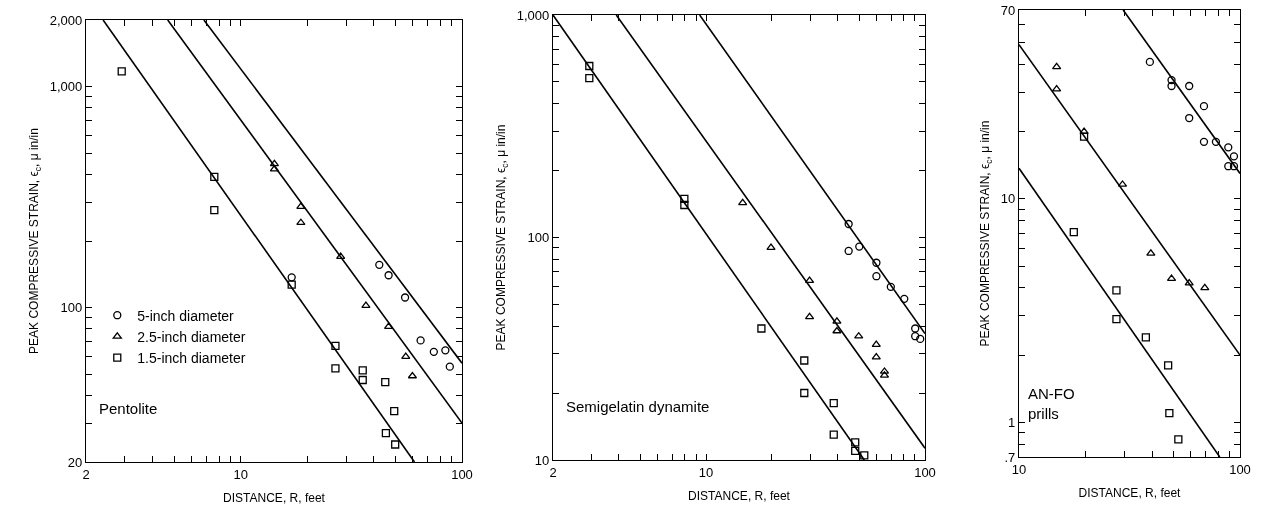 The height and width of the screenshot is (516, 1262). I want to click on y-tick-label: .7, so click(1010, 457).